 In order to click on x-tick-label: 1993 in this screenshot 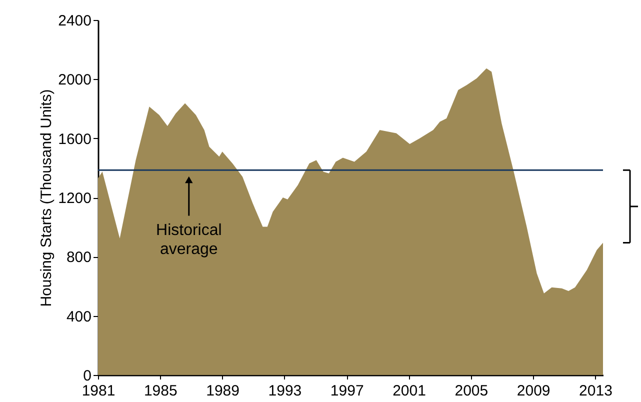, I will do `click(285, 391)`.